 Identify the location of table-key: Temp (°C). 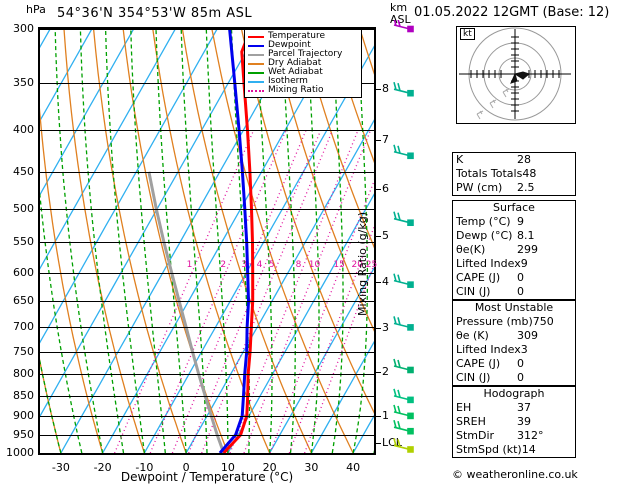
(483, 221).